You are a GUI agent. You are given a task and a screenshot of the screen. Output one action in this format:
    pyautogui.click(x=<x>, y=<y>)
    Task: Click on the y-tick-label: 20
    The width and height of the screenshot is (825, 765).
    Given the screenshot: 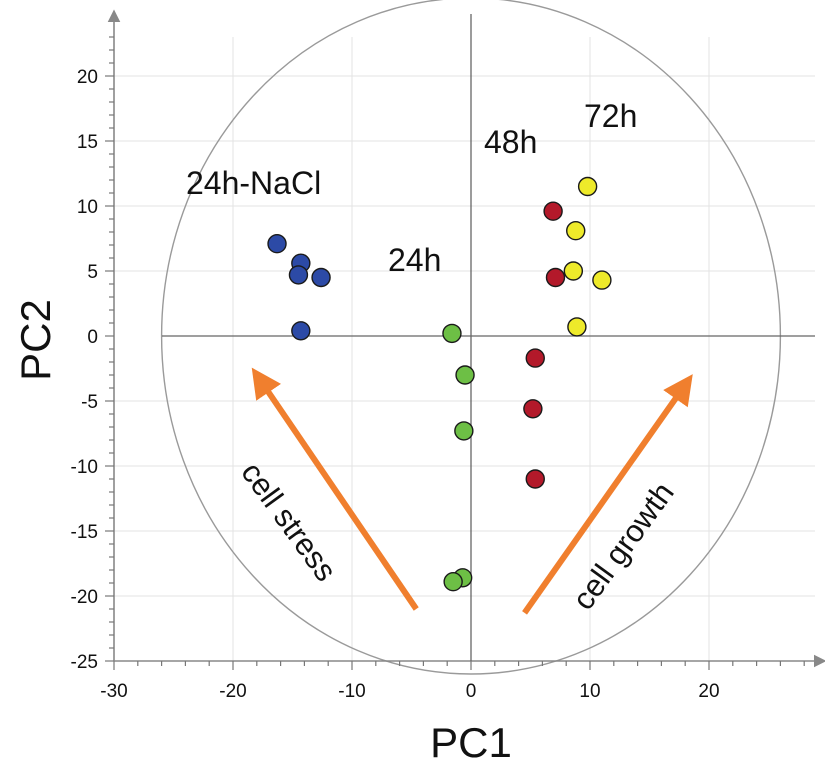 What is the action you would take?
    pyautogui.click(x=87, y=77)
    